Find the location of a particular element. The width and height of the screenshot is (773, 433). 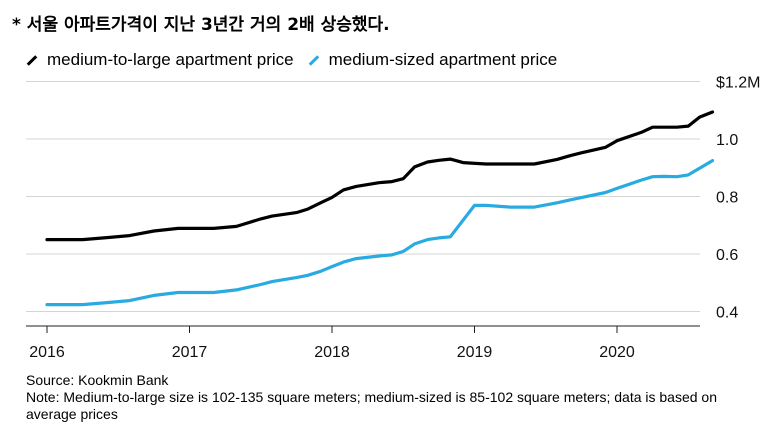

x-tick-label-3: 2019 is located at coordinates (475, 352).